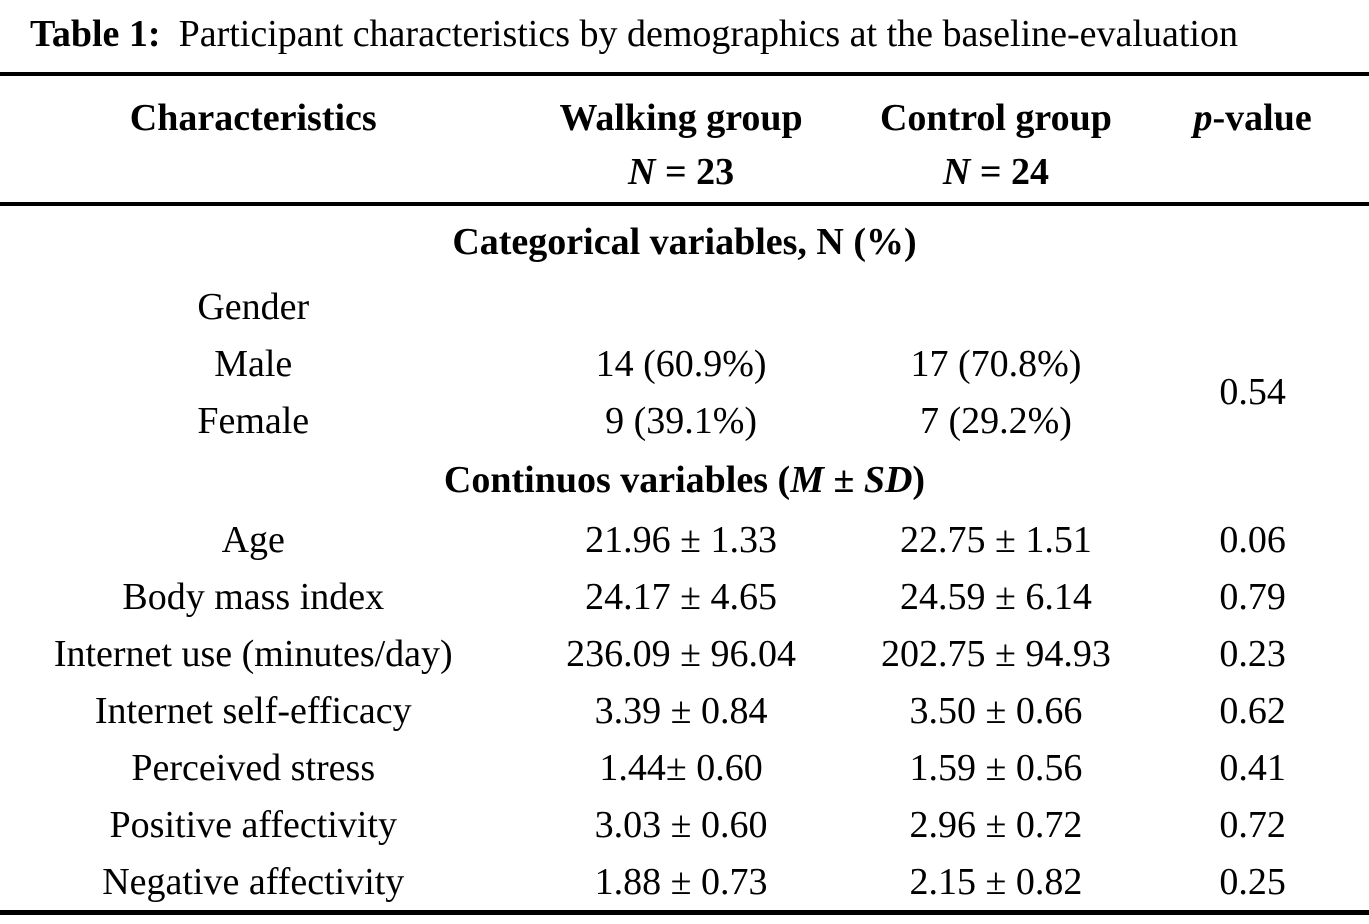 The image size is (1369, 924). Describe the element at coordinates (1252, 539) in the screenshot. I see `cell-p-value: 0.06` at that location.